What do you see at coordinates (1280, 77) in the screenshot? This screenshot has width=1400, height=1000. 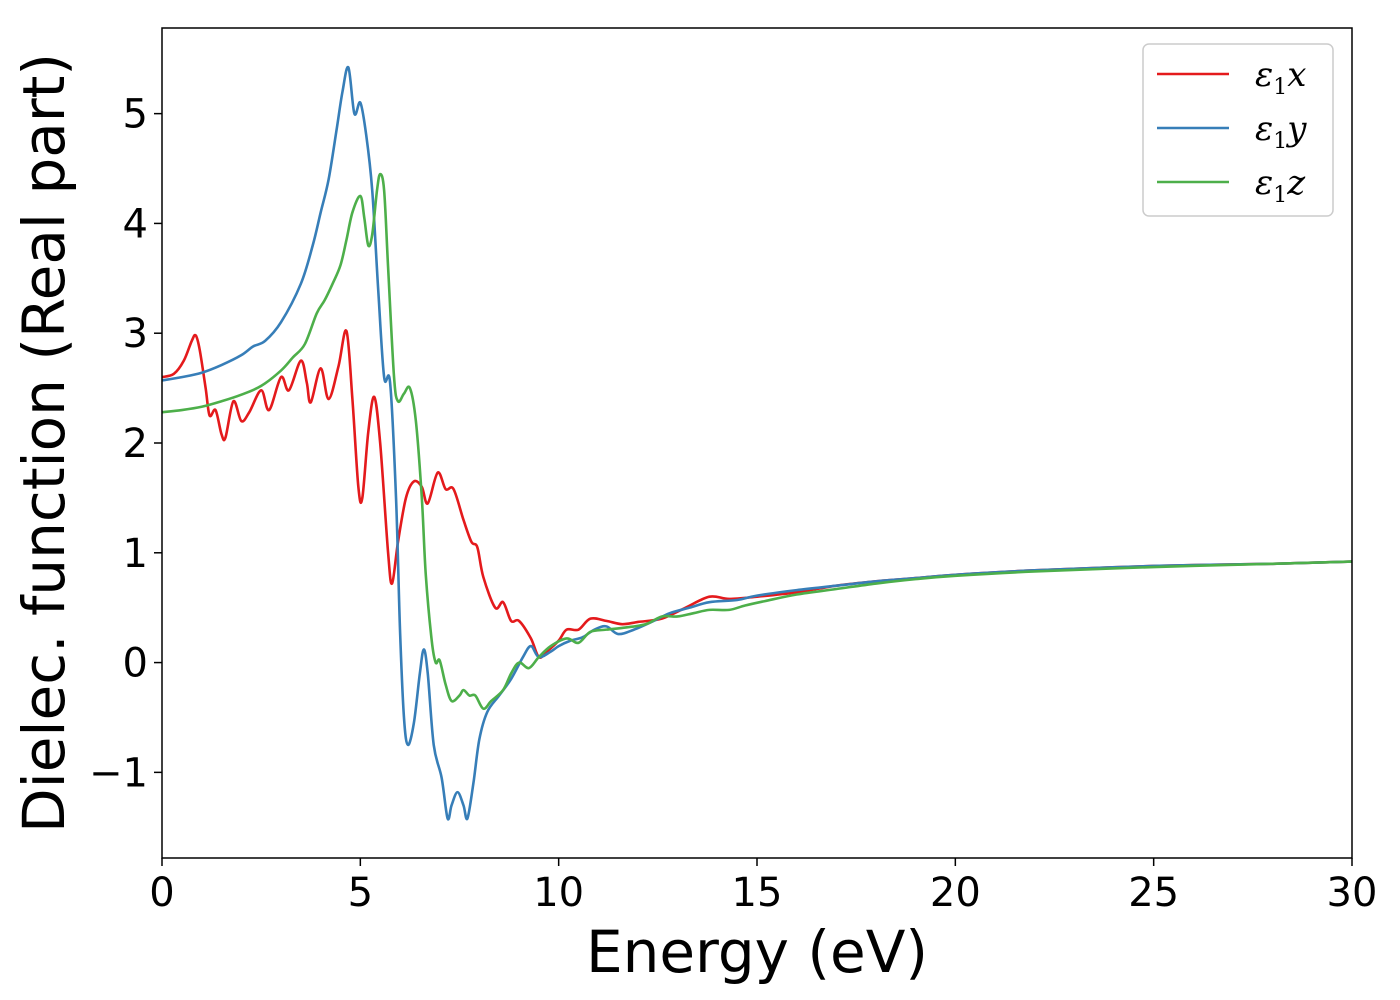 I see `legend-label-x: ε1x` at bounding box center [1280, 77].